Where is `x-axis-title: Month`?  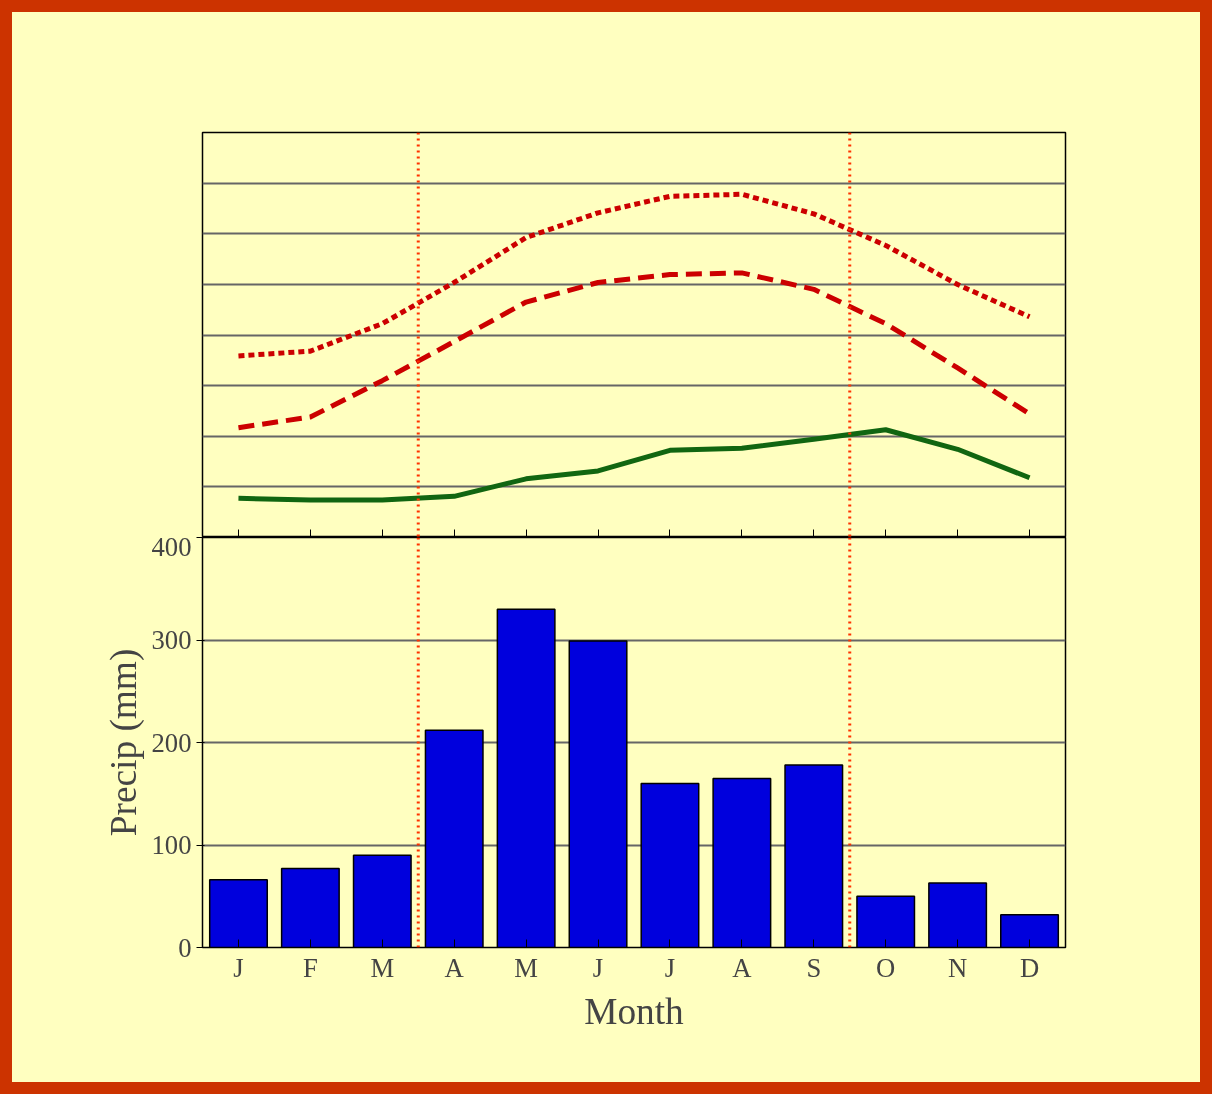
x-axis-title: Month is located at coordinates (634, 1011).